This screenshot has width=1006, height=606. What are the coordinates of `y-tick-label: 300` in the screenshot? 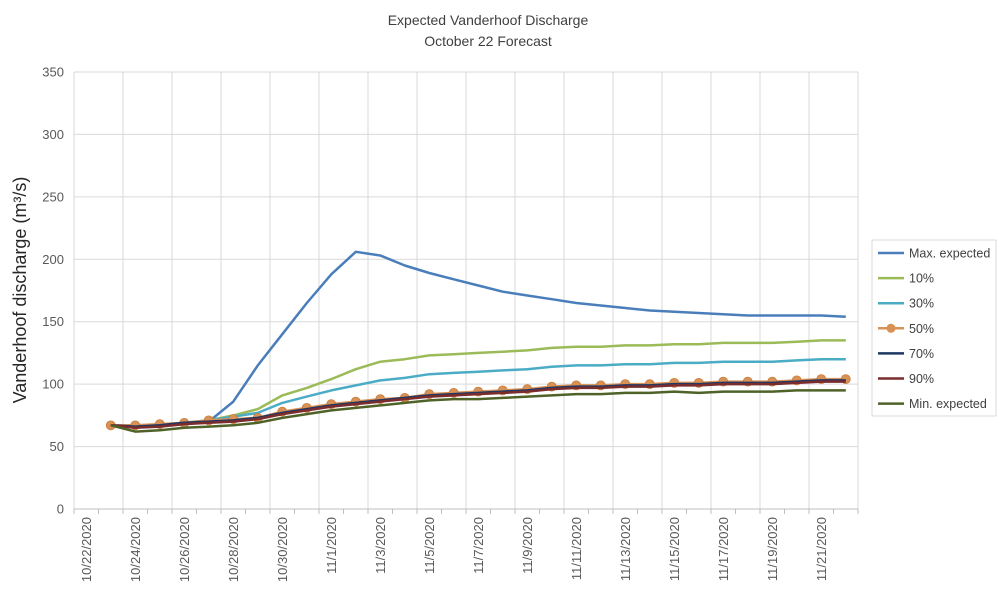 It's located at (53, 134).